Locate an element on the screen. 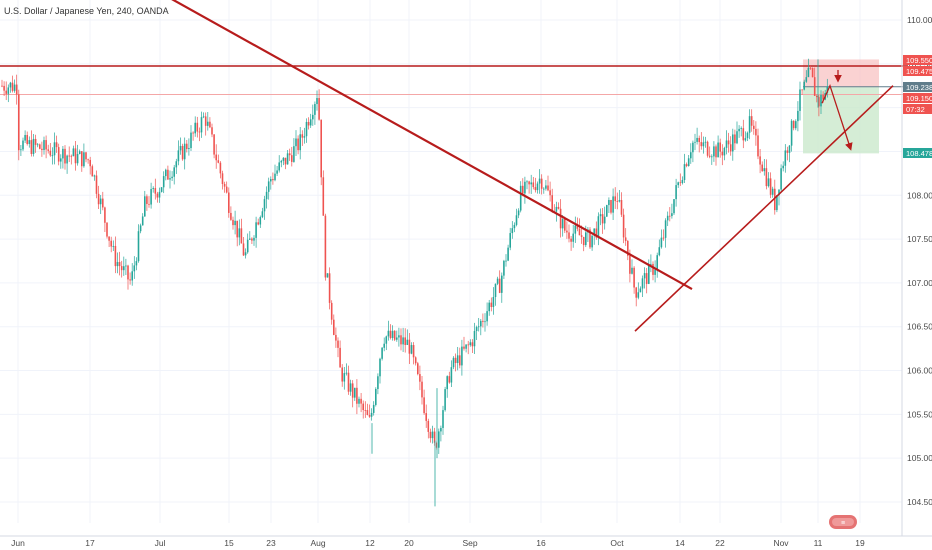  price-tick-label: 108.000 is located at coordinates (919, 195).